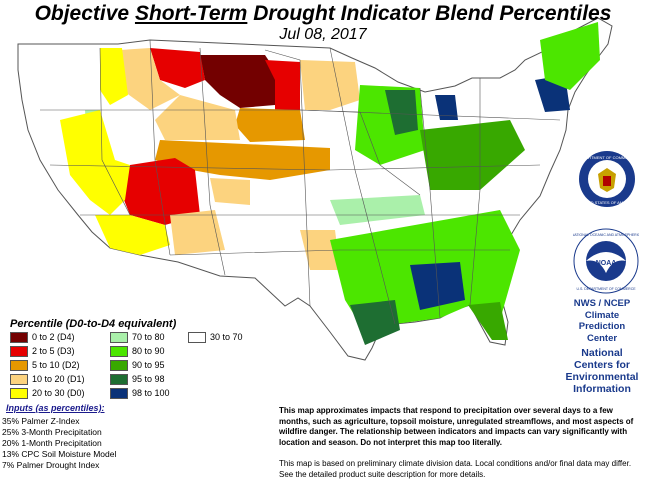  Describe the element at coordinates (55, 408) in the screenshot. I see `inputs-title: Inputs (as percentiles):` at that location.